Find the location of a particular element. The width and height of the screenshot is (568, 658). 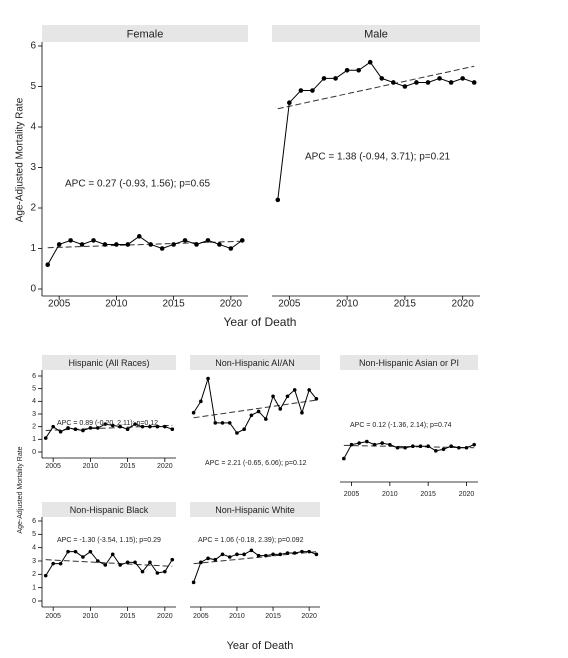

panel-title: Hispanic (All Races) is located at coordinates (108, 363).